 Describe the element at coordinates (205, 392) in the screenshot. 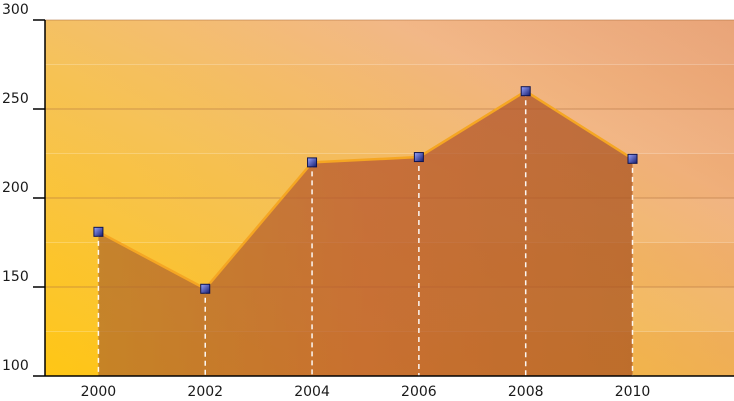

I see `x-tick-label: 2002` at that location.